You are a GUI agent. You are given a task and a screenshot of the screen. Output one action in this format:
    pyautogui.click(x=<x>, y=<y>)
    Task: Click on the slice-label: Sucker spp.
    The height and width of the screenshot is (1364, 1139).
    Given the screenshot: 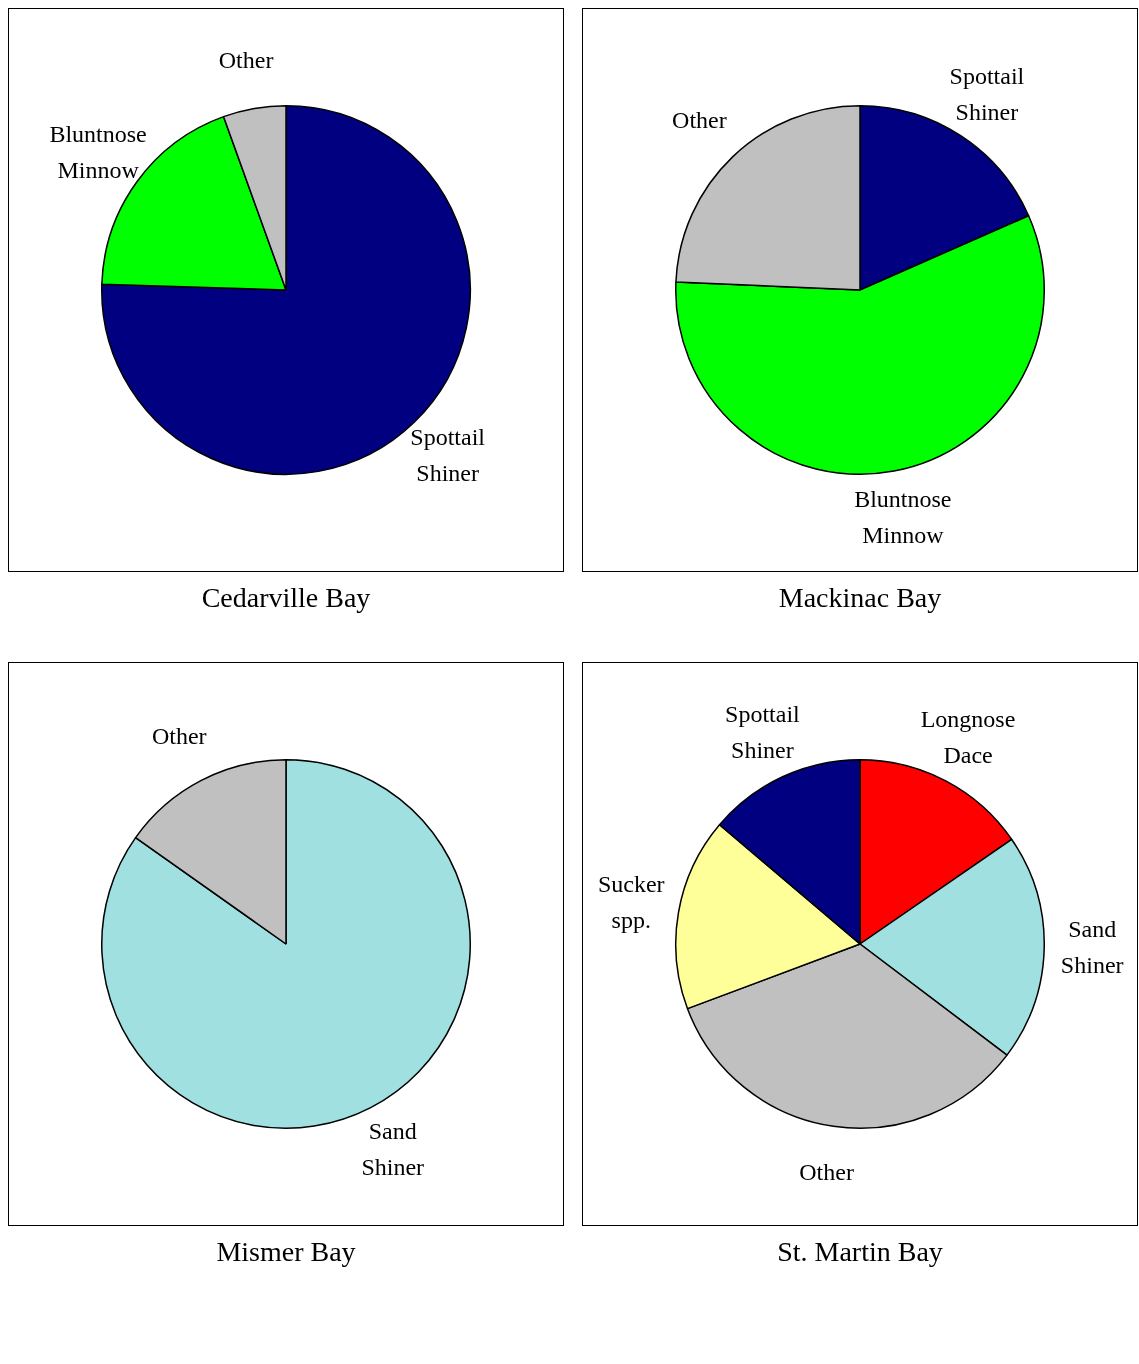 What is the action you would take?
    pyautogui.click(x=631, y=902)
    